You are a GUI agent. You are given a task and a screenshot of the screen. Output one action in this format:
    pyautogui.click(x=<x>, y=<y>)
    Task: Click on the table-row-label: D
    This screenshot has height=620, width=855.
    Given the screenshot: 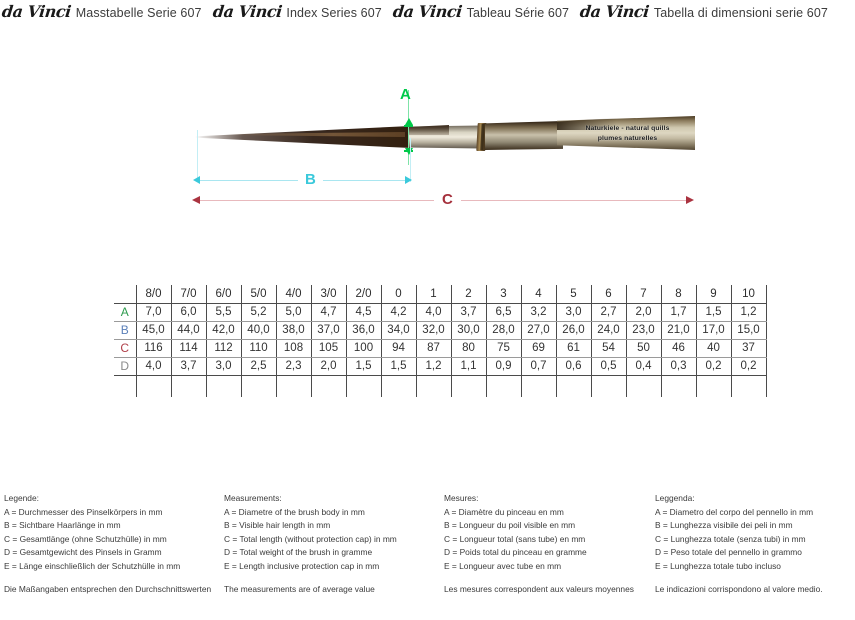 What is the action you would take?
    pyautogui.click(x=125, y=366)
    